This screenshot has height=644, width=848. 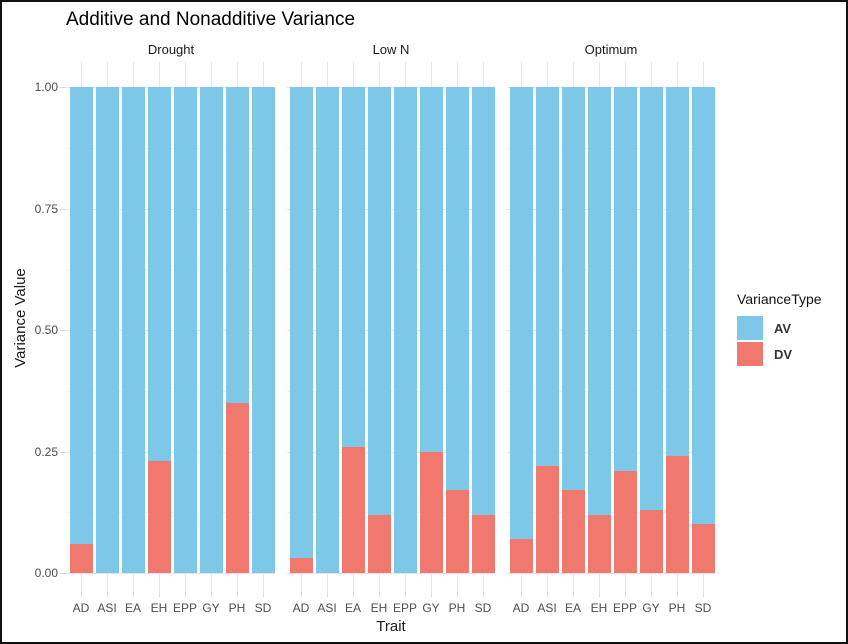 I want to click on legend-item-label: AV, so click(x=783, y=328).